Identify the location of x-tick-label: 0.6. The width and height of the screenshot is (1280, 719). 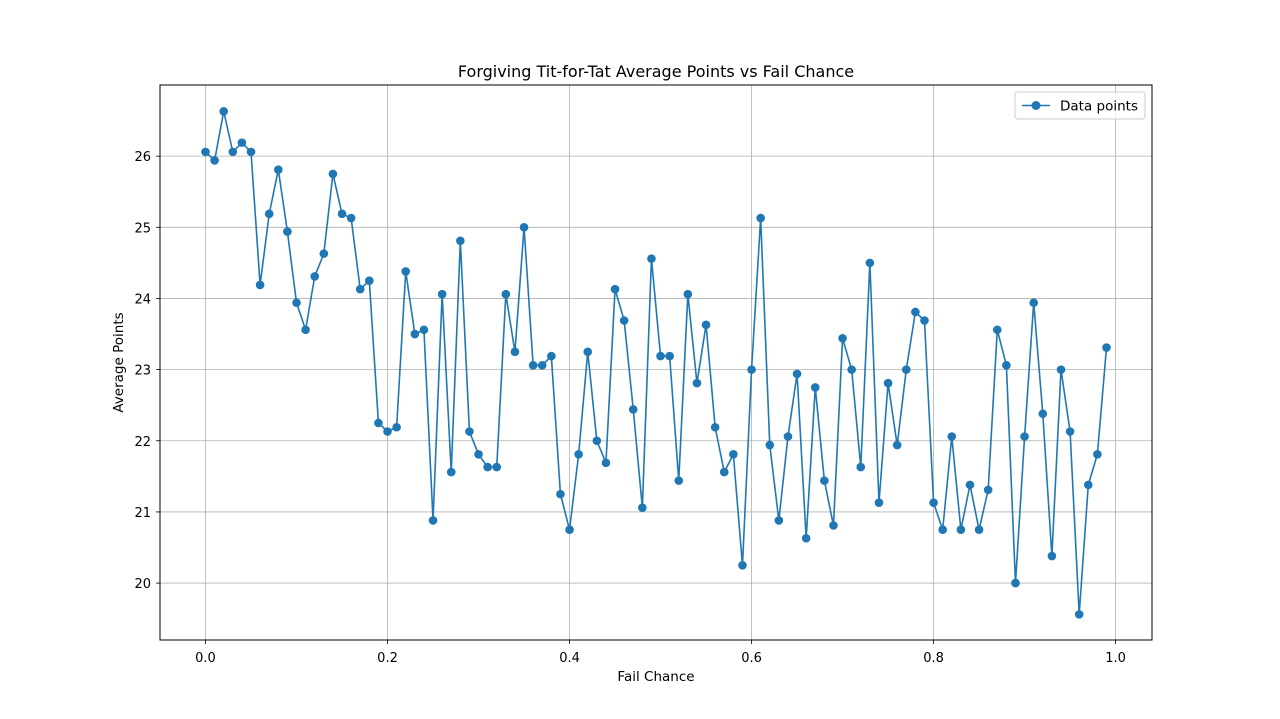
(751, 658).